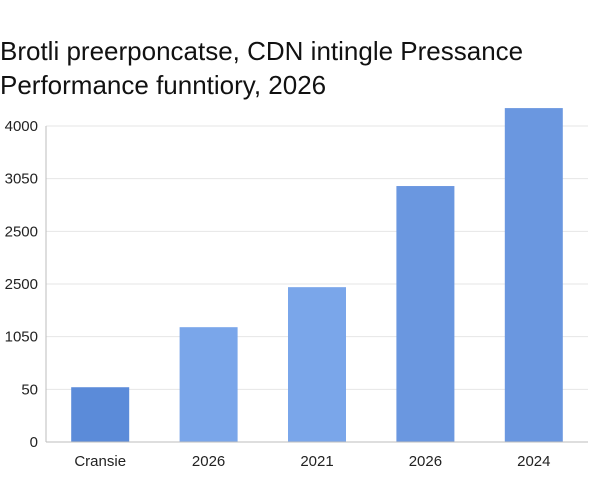 The width and height of the screenshot is (600, 500). What do you see at coordinates (21, 126) in the screenshot?
I see `y-tick-label: 4000` at bounding box center [21, 126].